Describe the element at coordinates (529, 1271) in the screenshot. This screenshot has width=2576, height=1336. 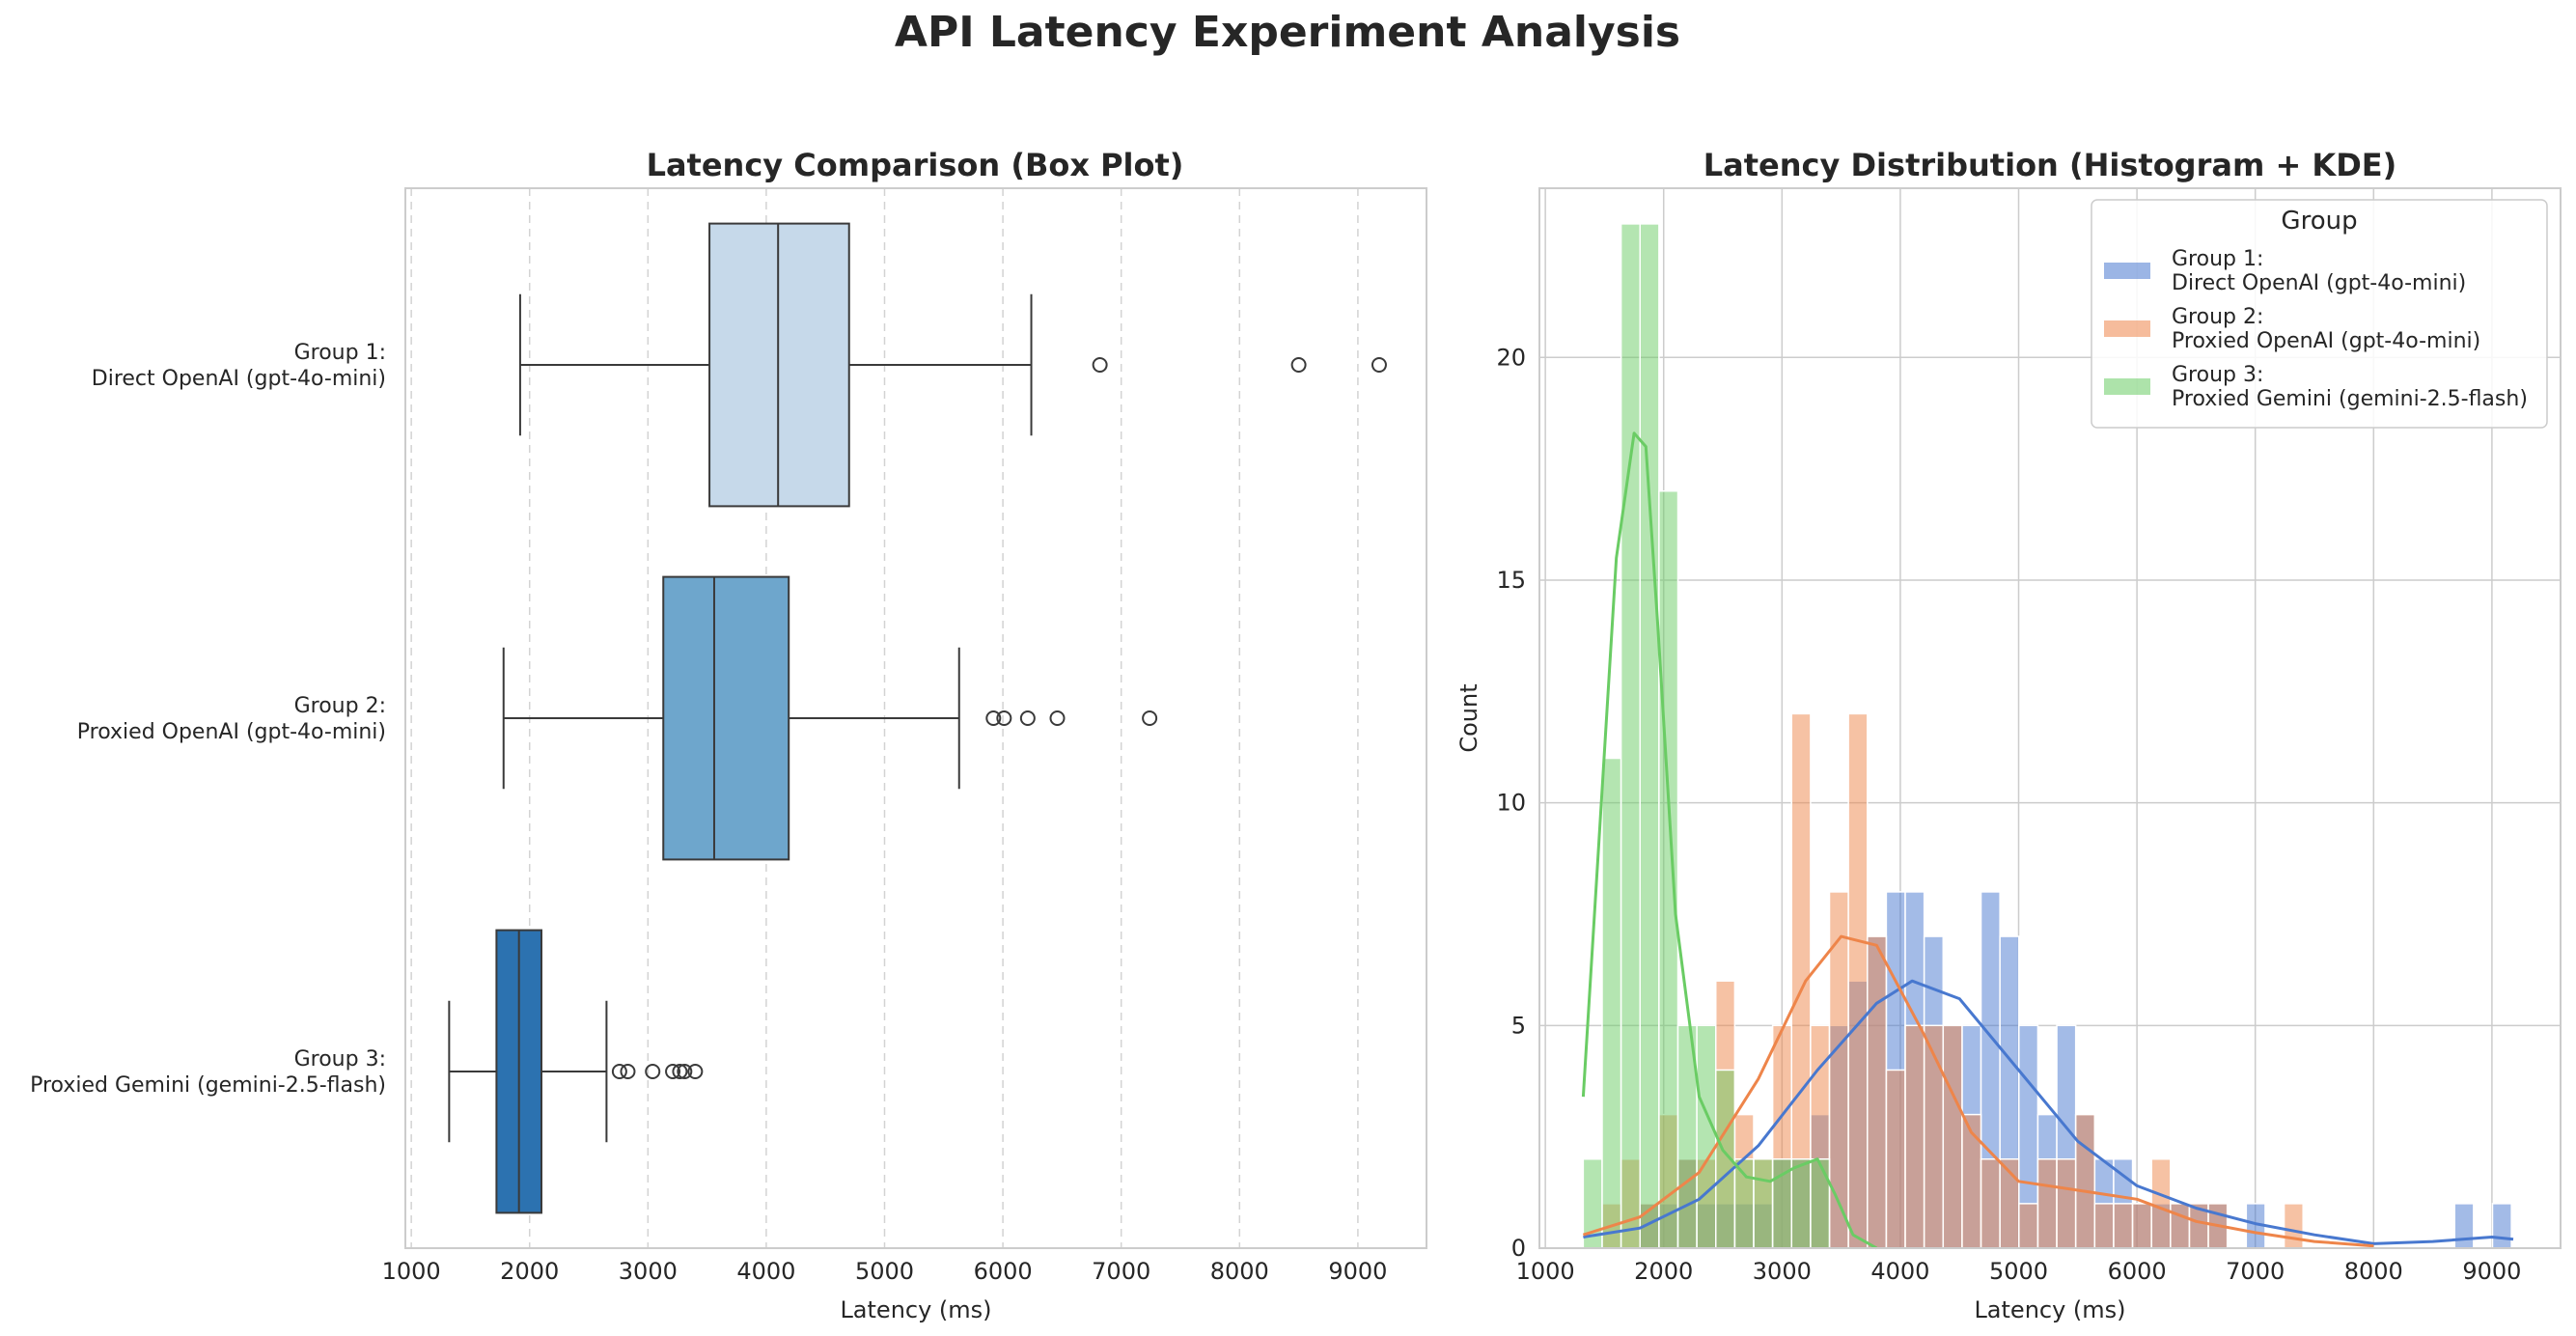
I see `box-x-tick-label: 2000` at that location.